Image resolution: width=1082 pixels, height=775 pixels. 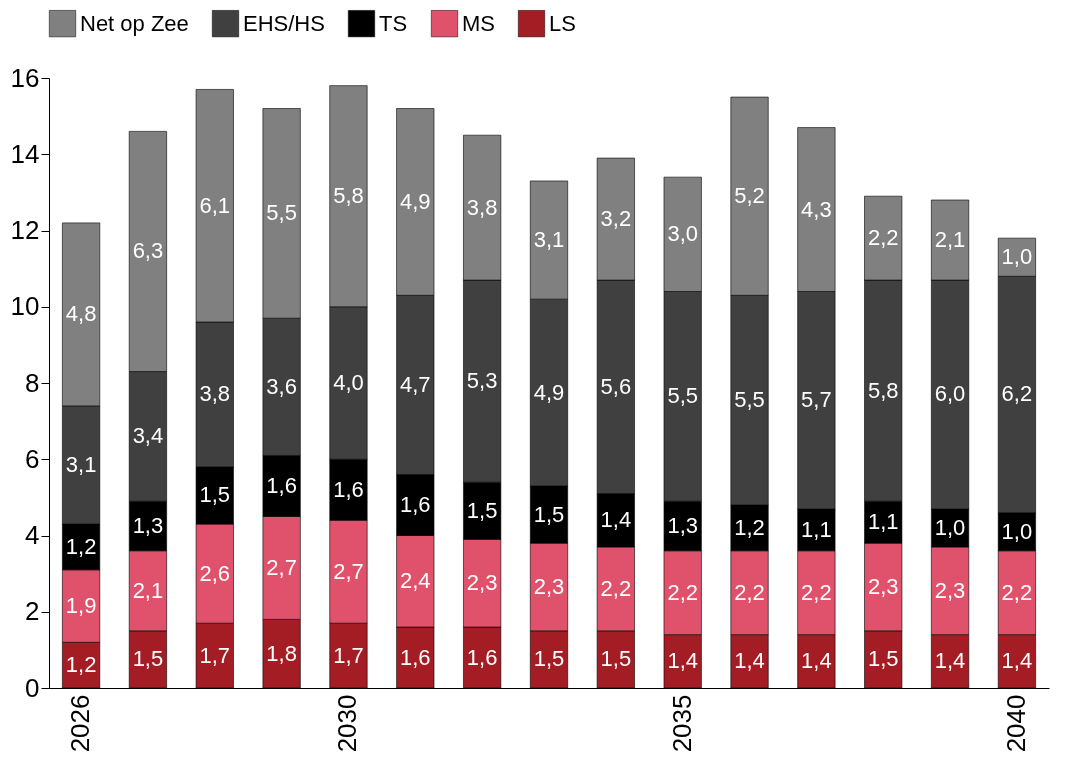 What do you see at coordinates (32, 687) in the screenshot?
I see `y-tick-label: 0` at bounding box center [32, 687].